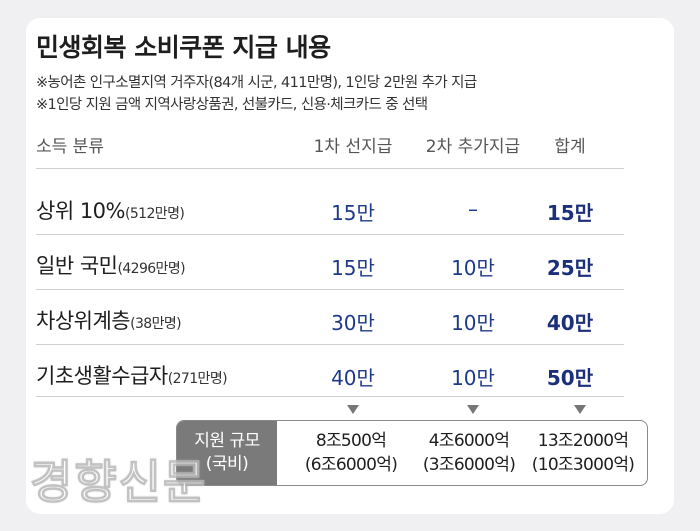  I want to click on row-basic-livelihood-total: 50만, so click(570, 378).